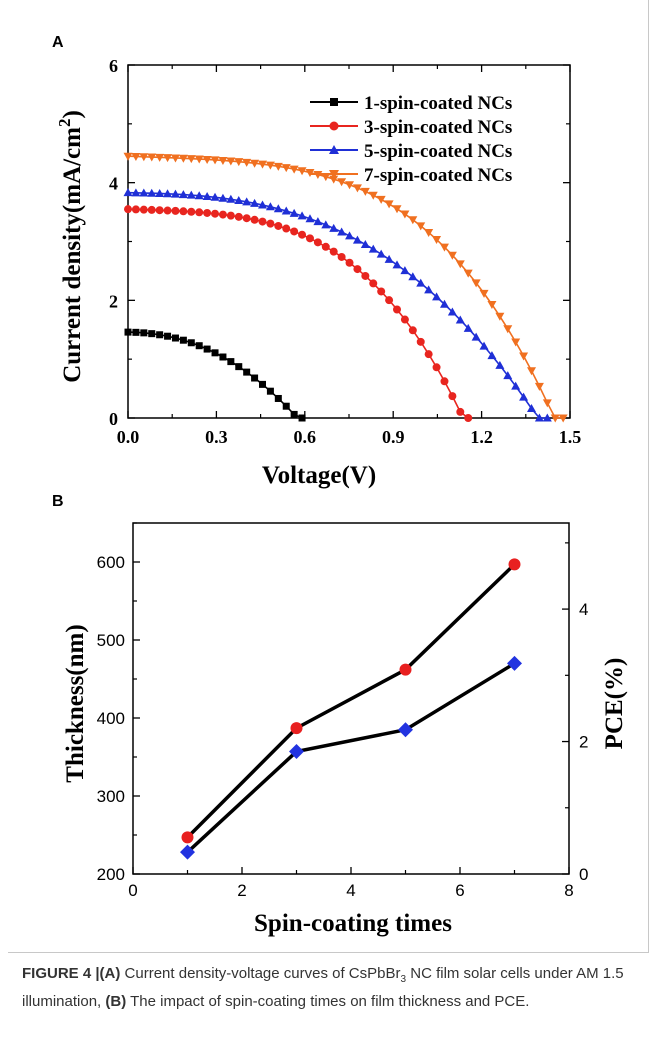  Describe the element at coordinates (481, 437) in the screenshot. I see `x-tick-label-a: 1.2` at that location.